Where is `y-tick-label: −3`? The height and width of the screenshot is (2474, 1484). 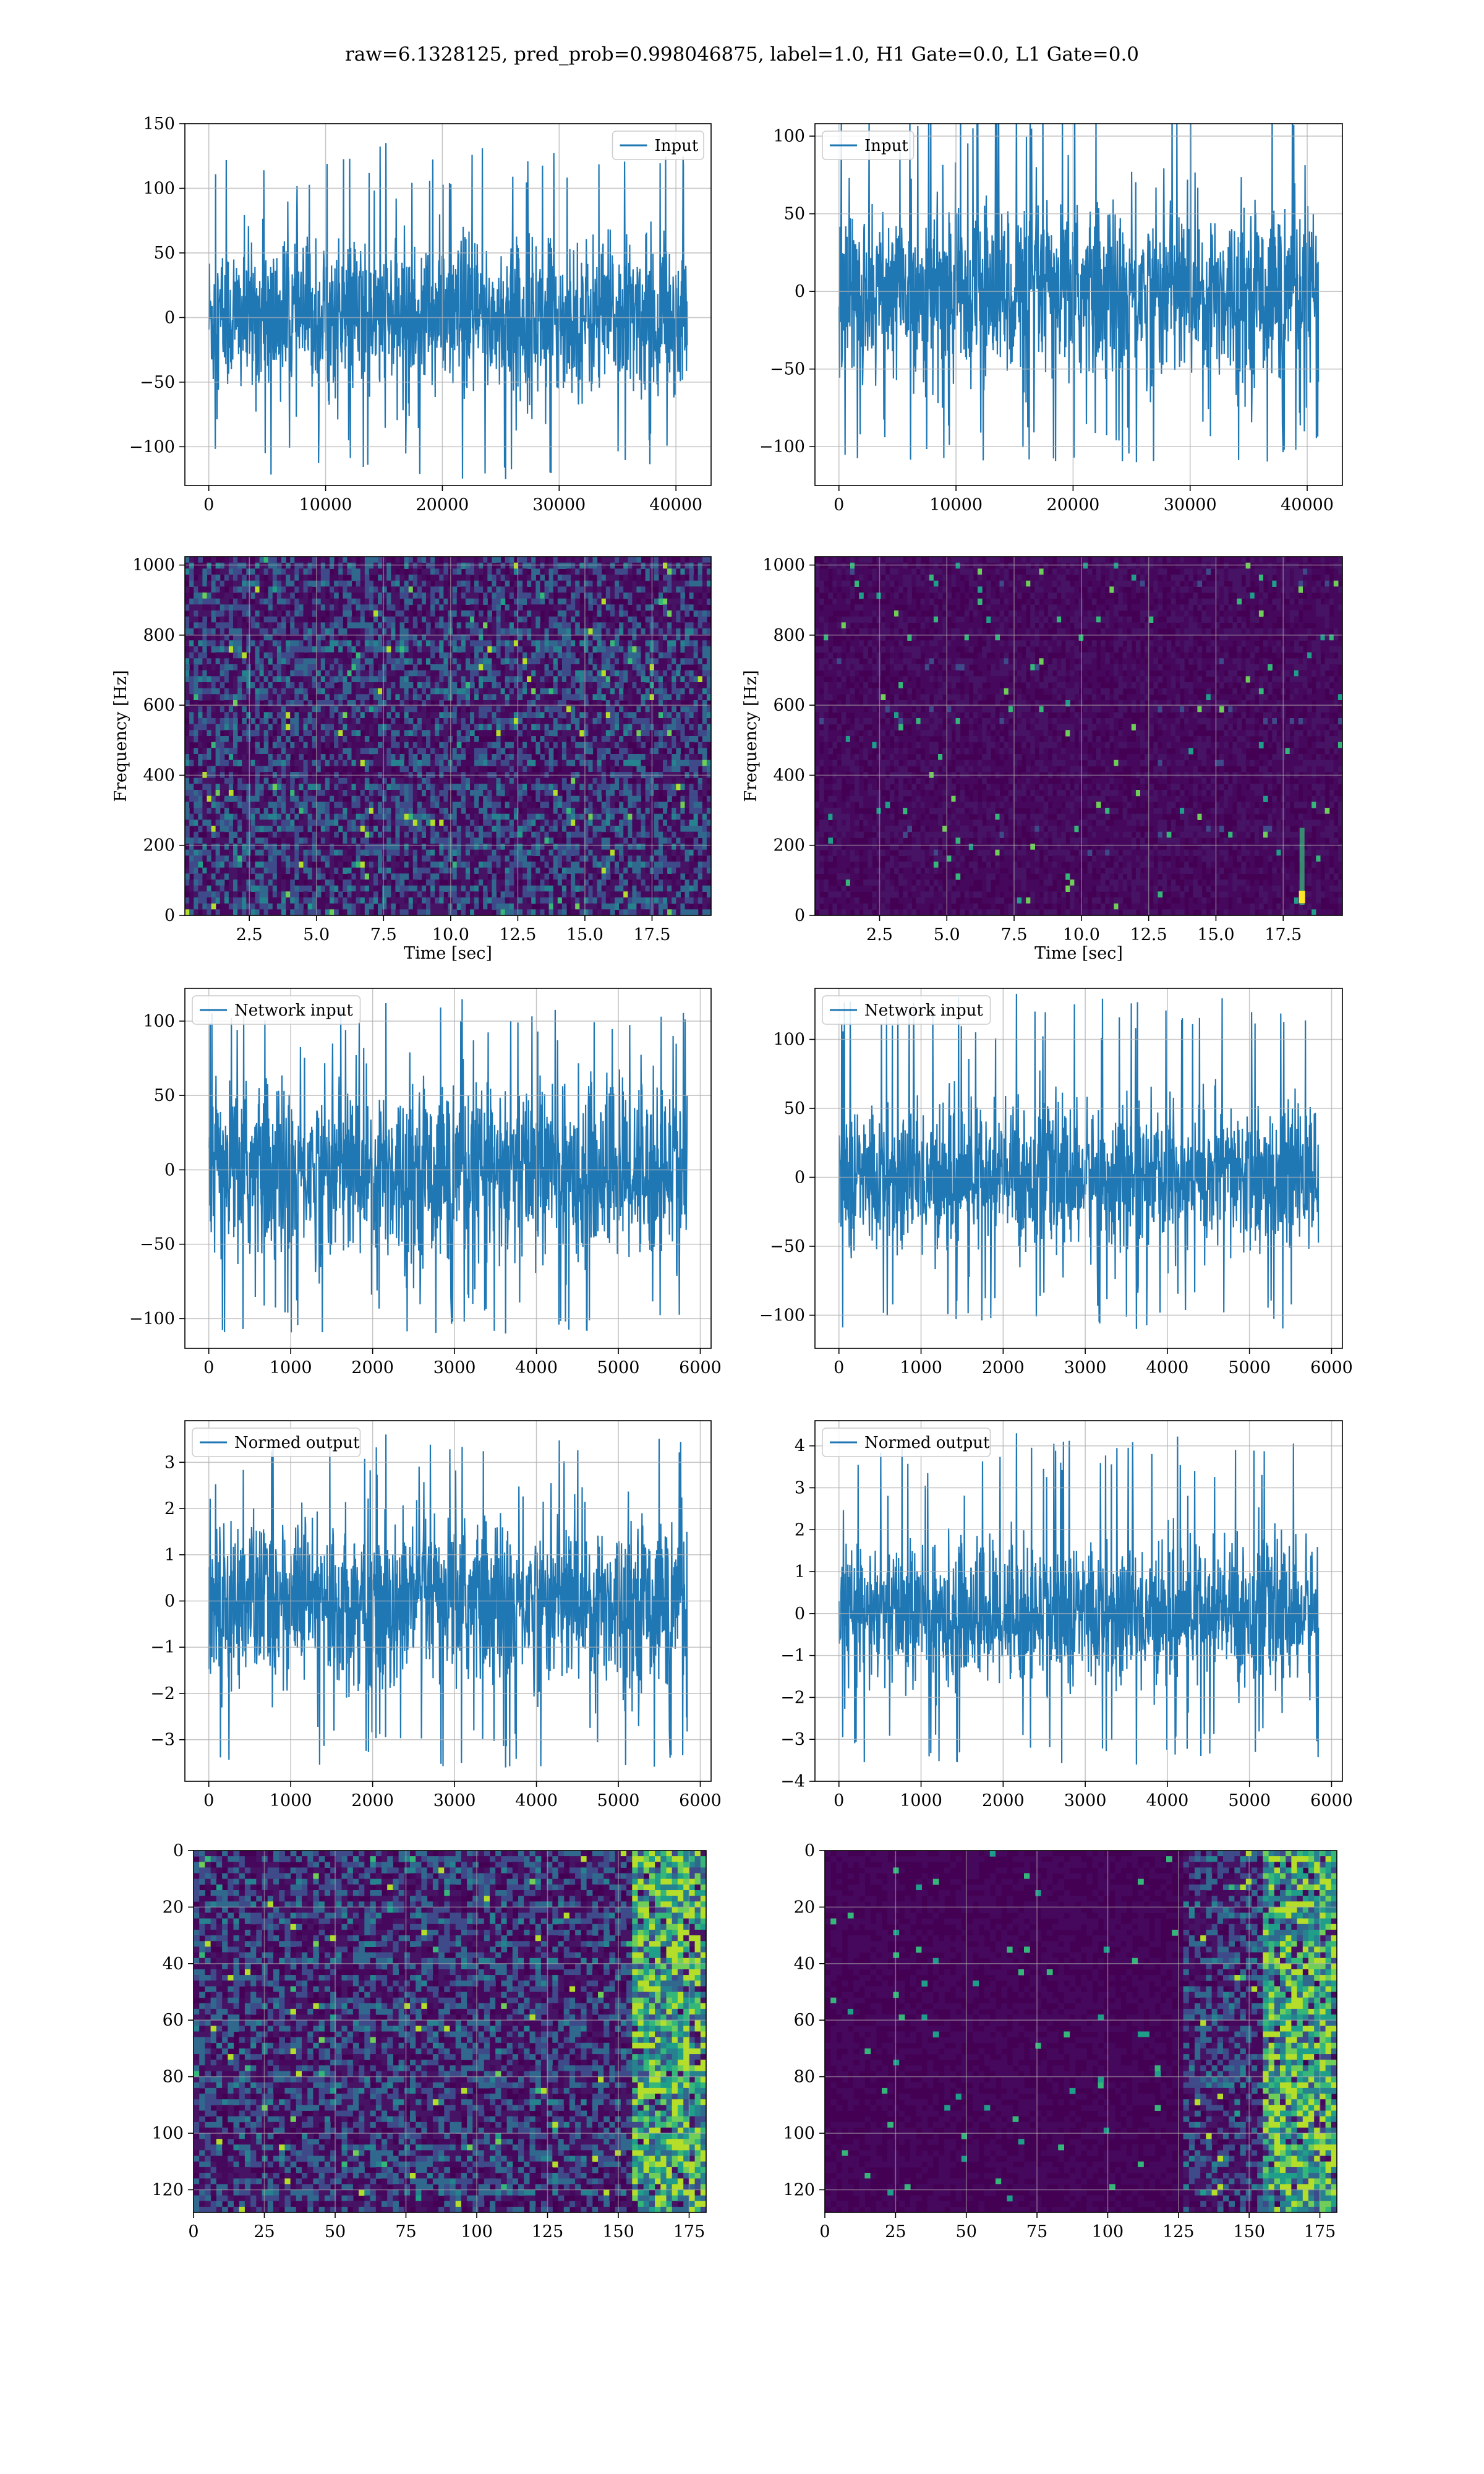
y-tick-label: −3 is located at coordinates (162, 1740).